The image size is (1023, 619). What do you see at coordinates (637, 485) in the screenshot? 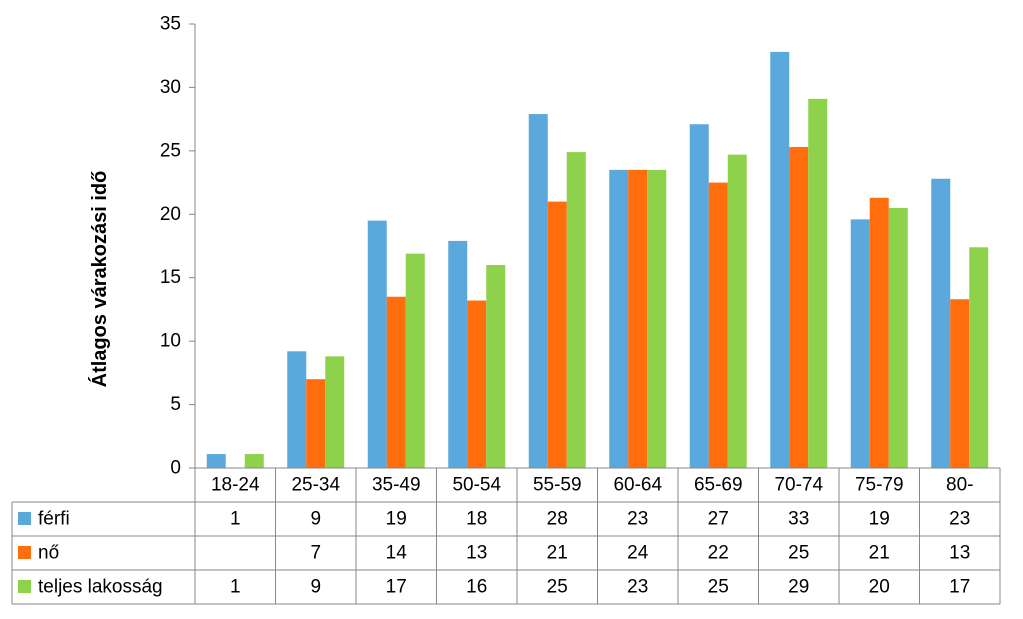
I see `x-category-label: 60-64` at bounding box center [637, 485].